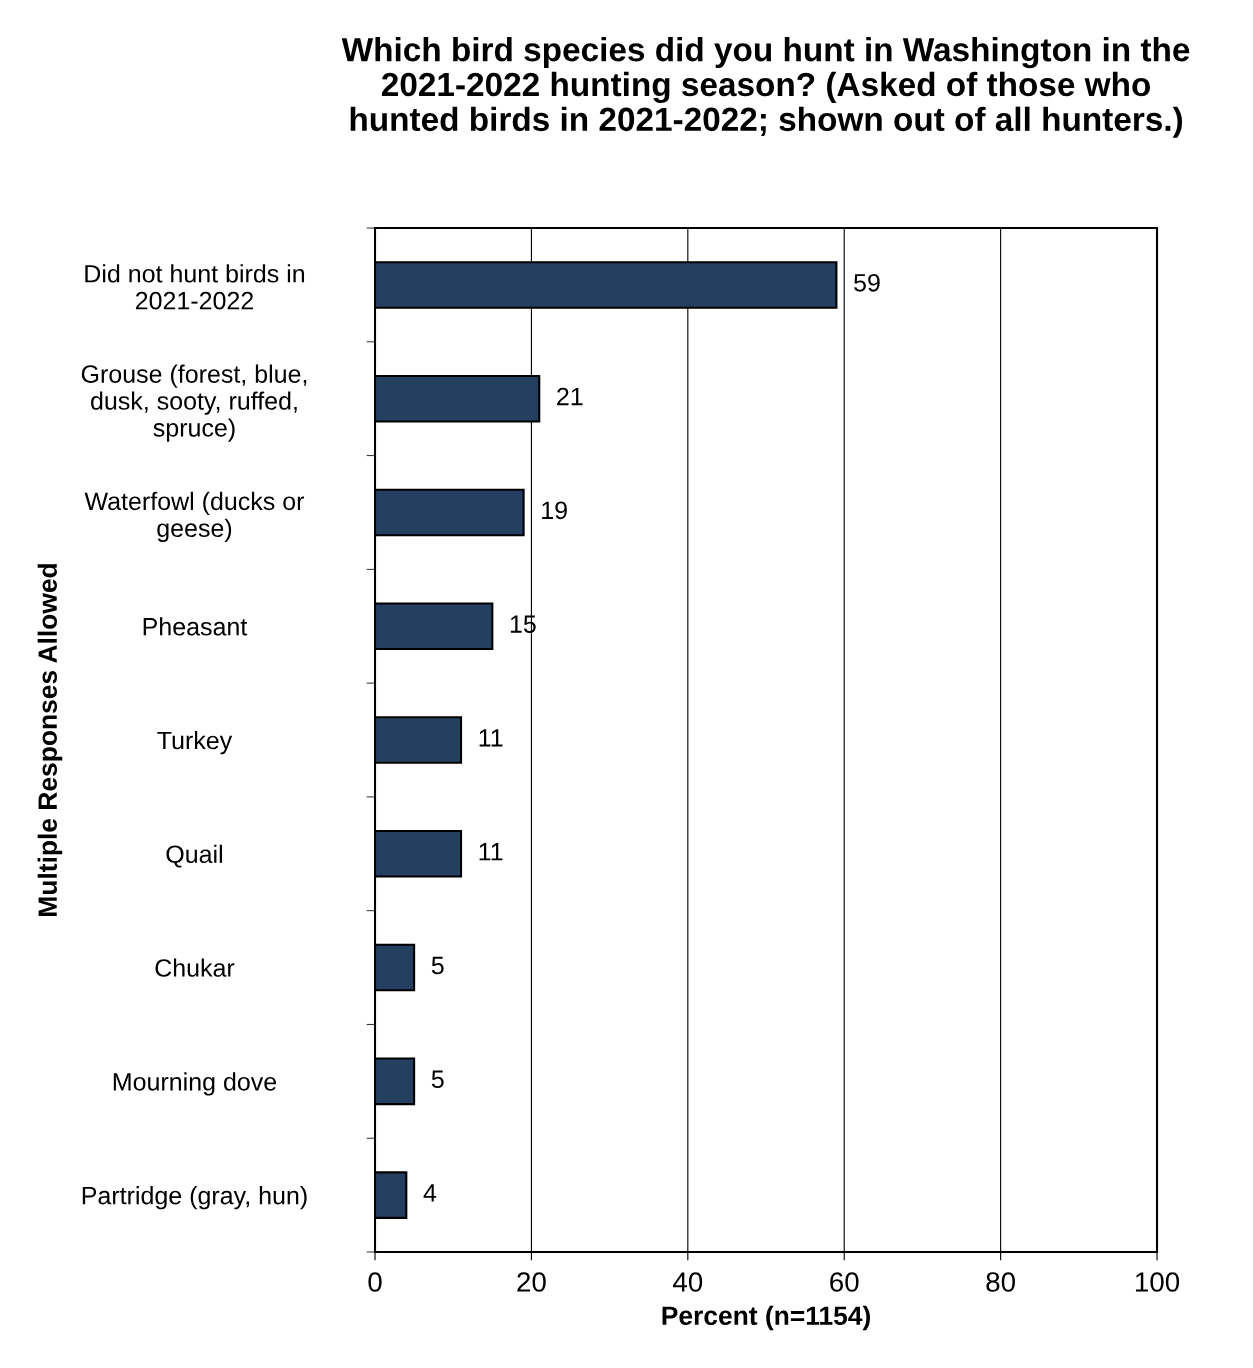 This screenshot has width=1253, height=1368. What do you see at coordinates (867, 282) in the screenshot?
I see `data-label: 59` at bounding box center [867, 282].